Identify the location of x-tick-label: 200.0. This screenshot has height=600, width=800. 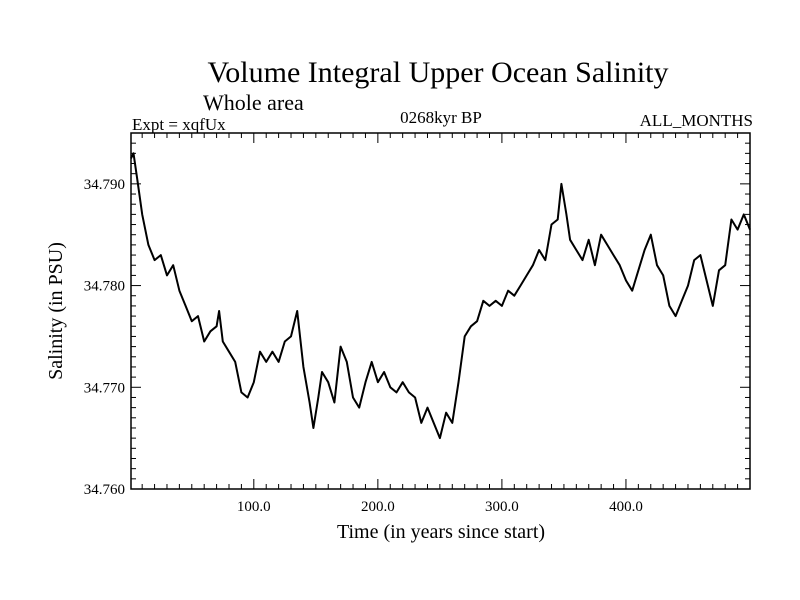
(378, 507).